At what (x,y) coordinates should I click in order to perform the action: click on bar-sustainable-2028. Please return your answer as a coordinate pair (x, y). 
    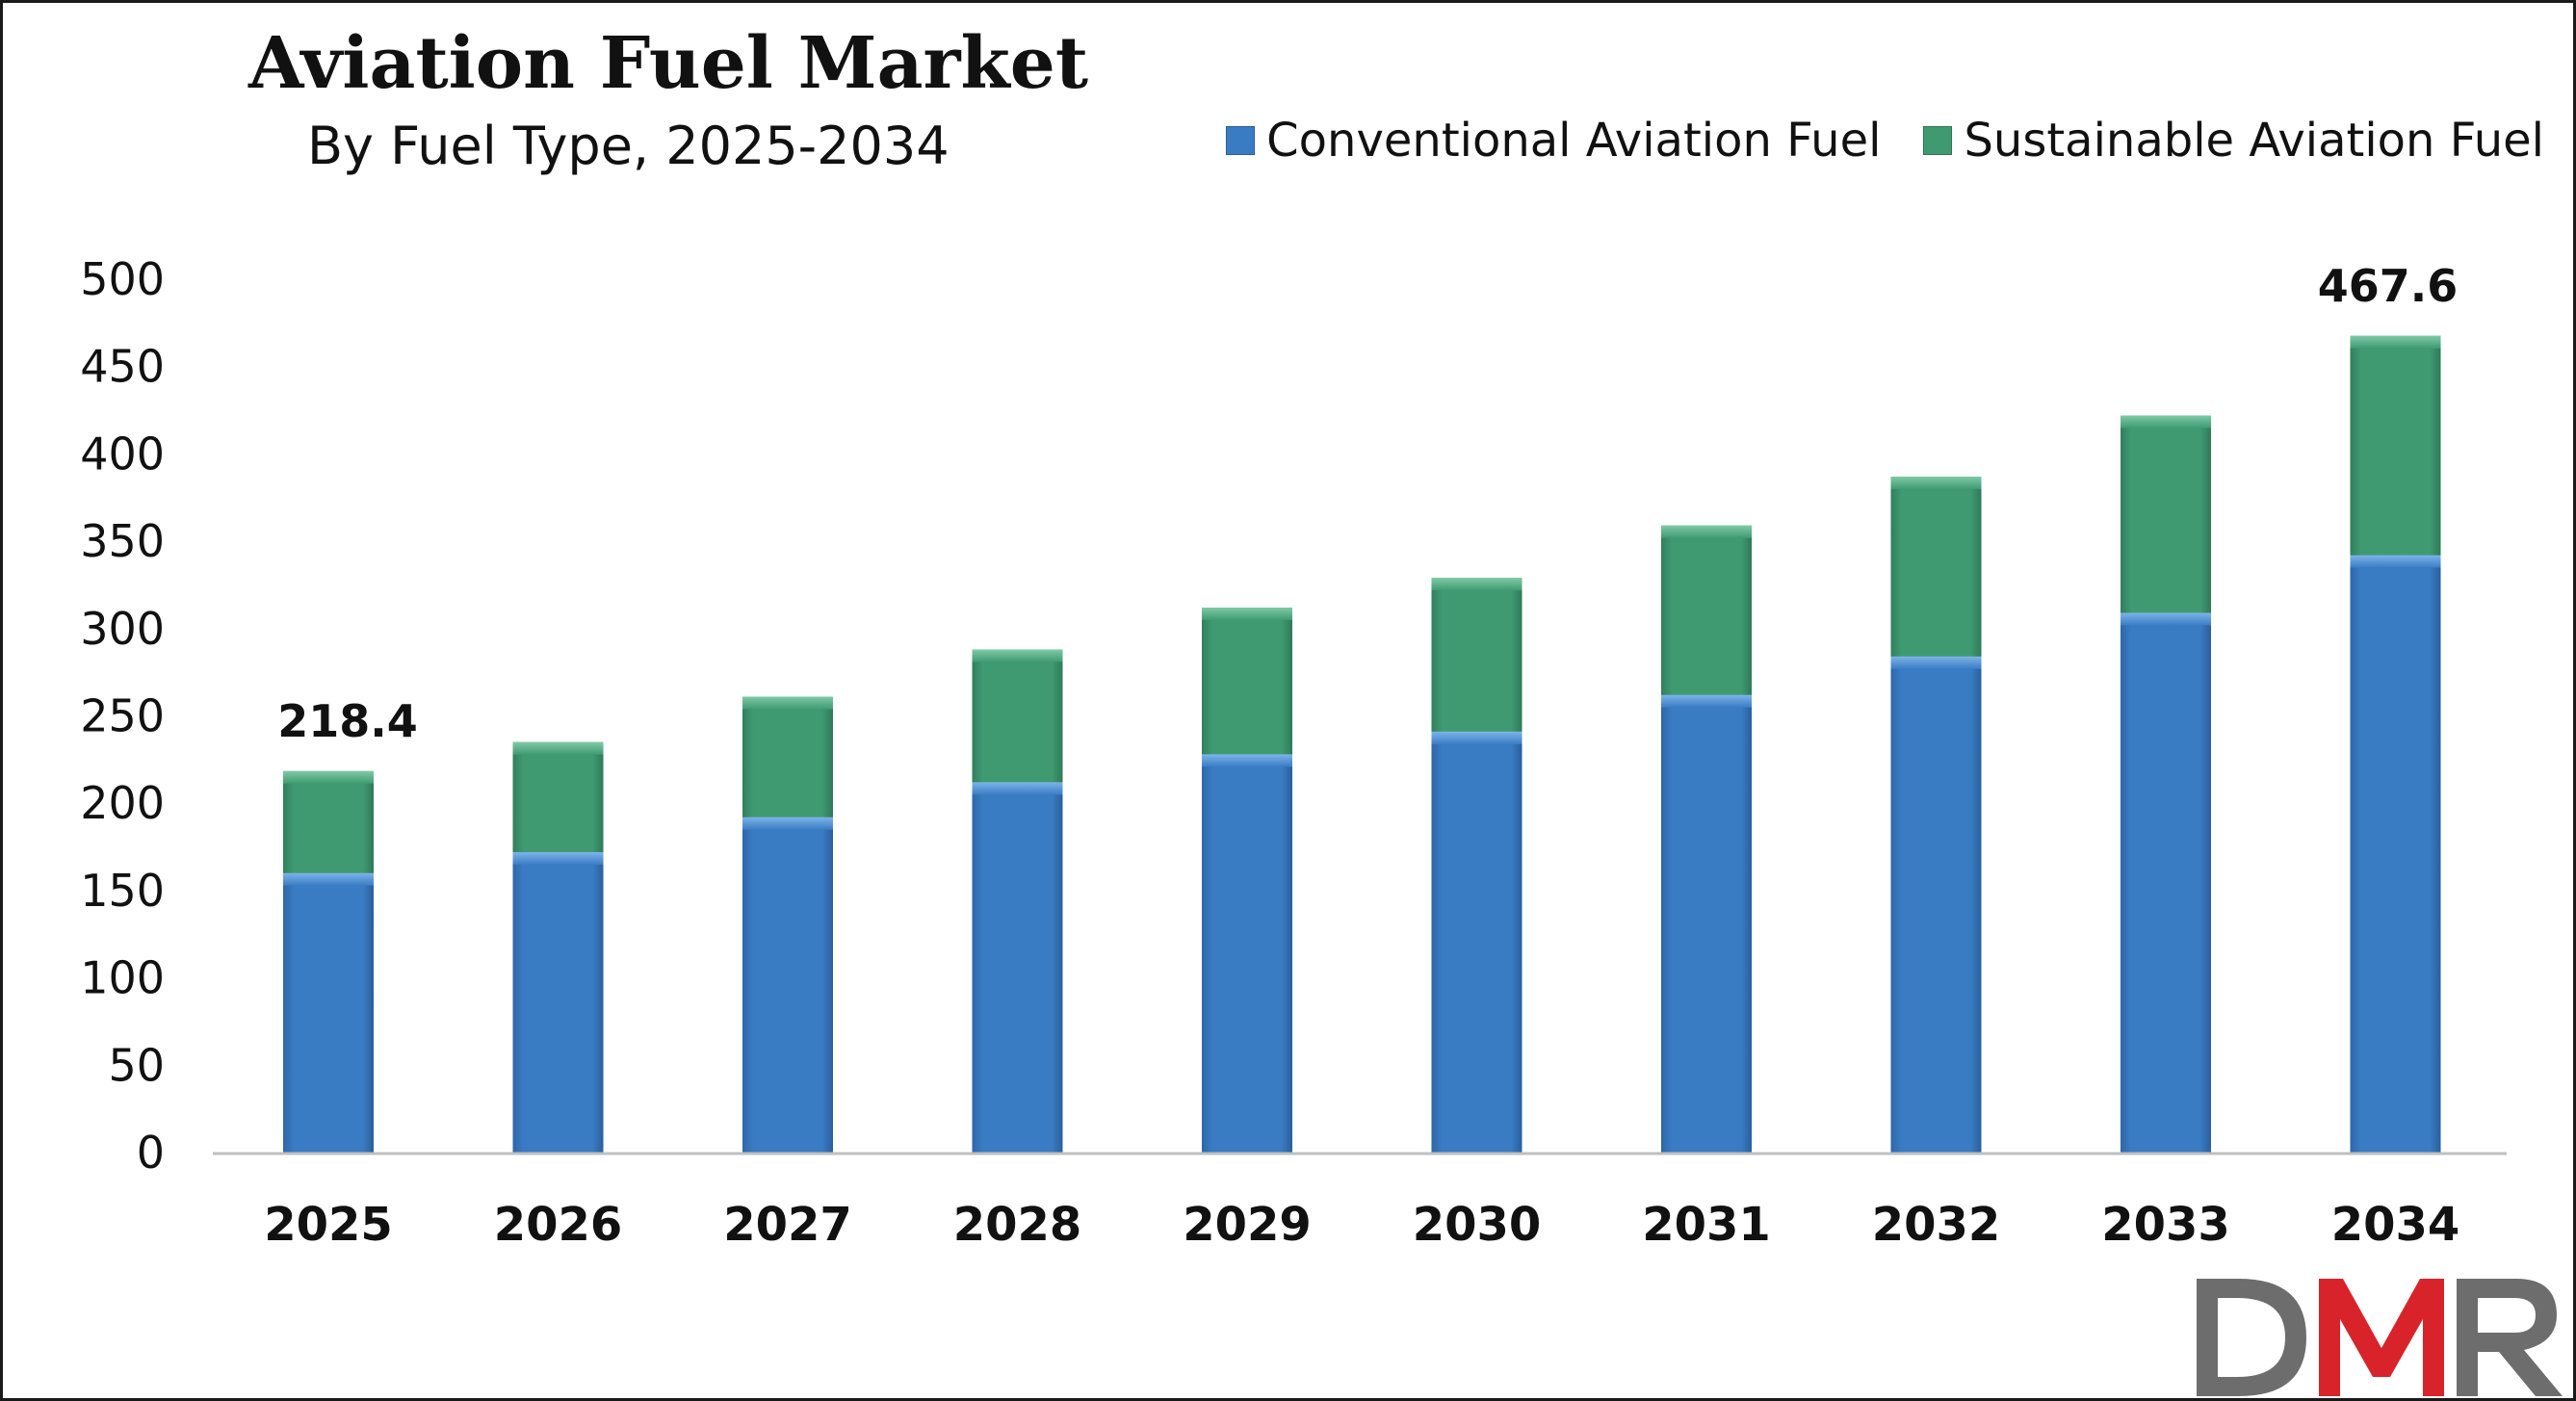
    Looking at the image, I should click on (1017, 716).